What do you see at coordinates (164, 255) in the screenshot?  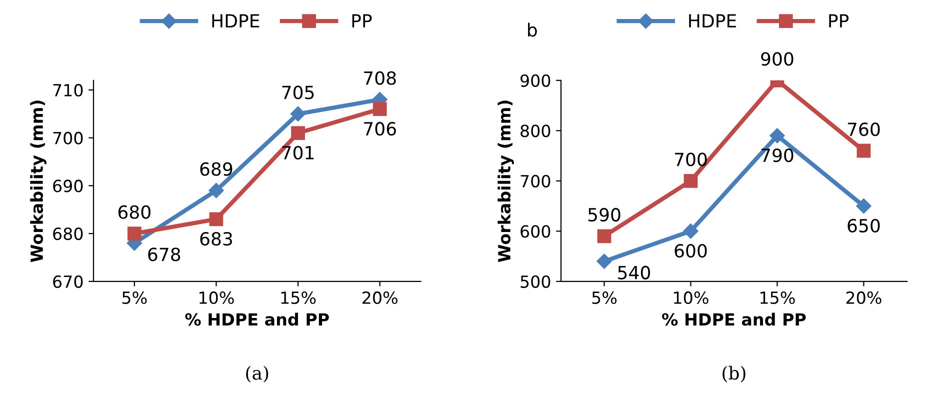 I see `data-label: 678` at bounding box center [164, 255].